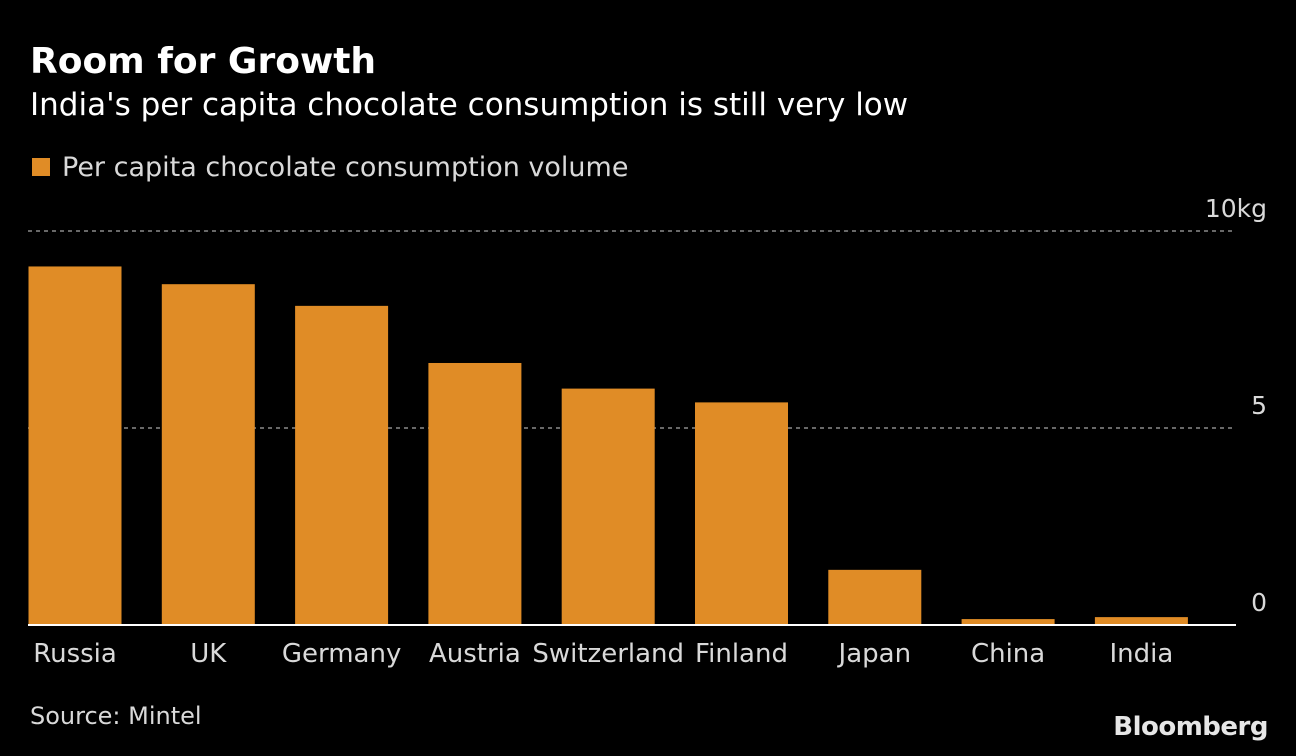 Image resolution: width=1296 pixels, height=756 pixels. Describe the element at coordinates (75, 445) in the screenshot. I see `bar-russia` at that location.